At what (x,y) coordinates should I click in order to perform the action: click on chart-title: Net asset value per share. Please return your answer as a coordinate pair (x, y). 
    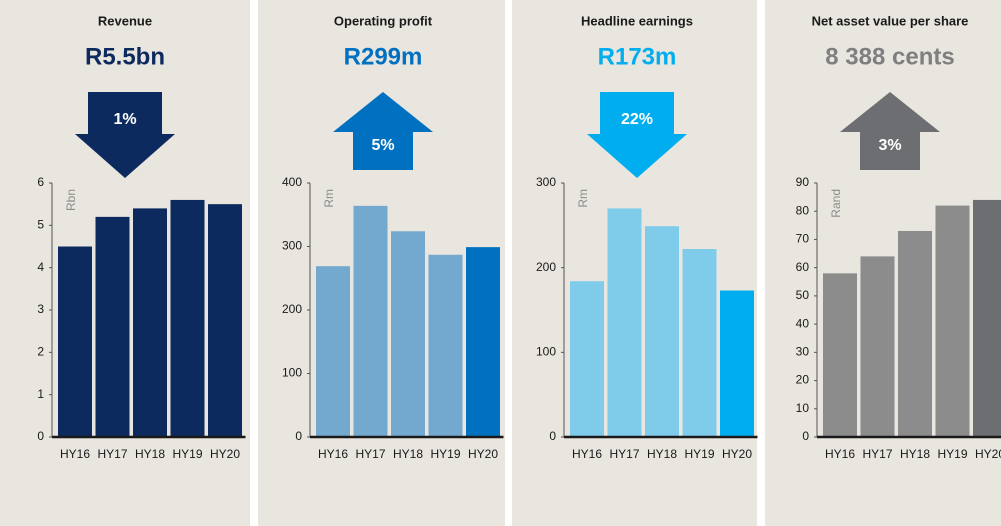
    Looking at the image, I should click on (890, 20).